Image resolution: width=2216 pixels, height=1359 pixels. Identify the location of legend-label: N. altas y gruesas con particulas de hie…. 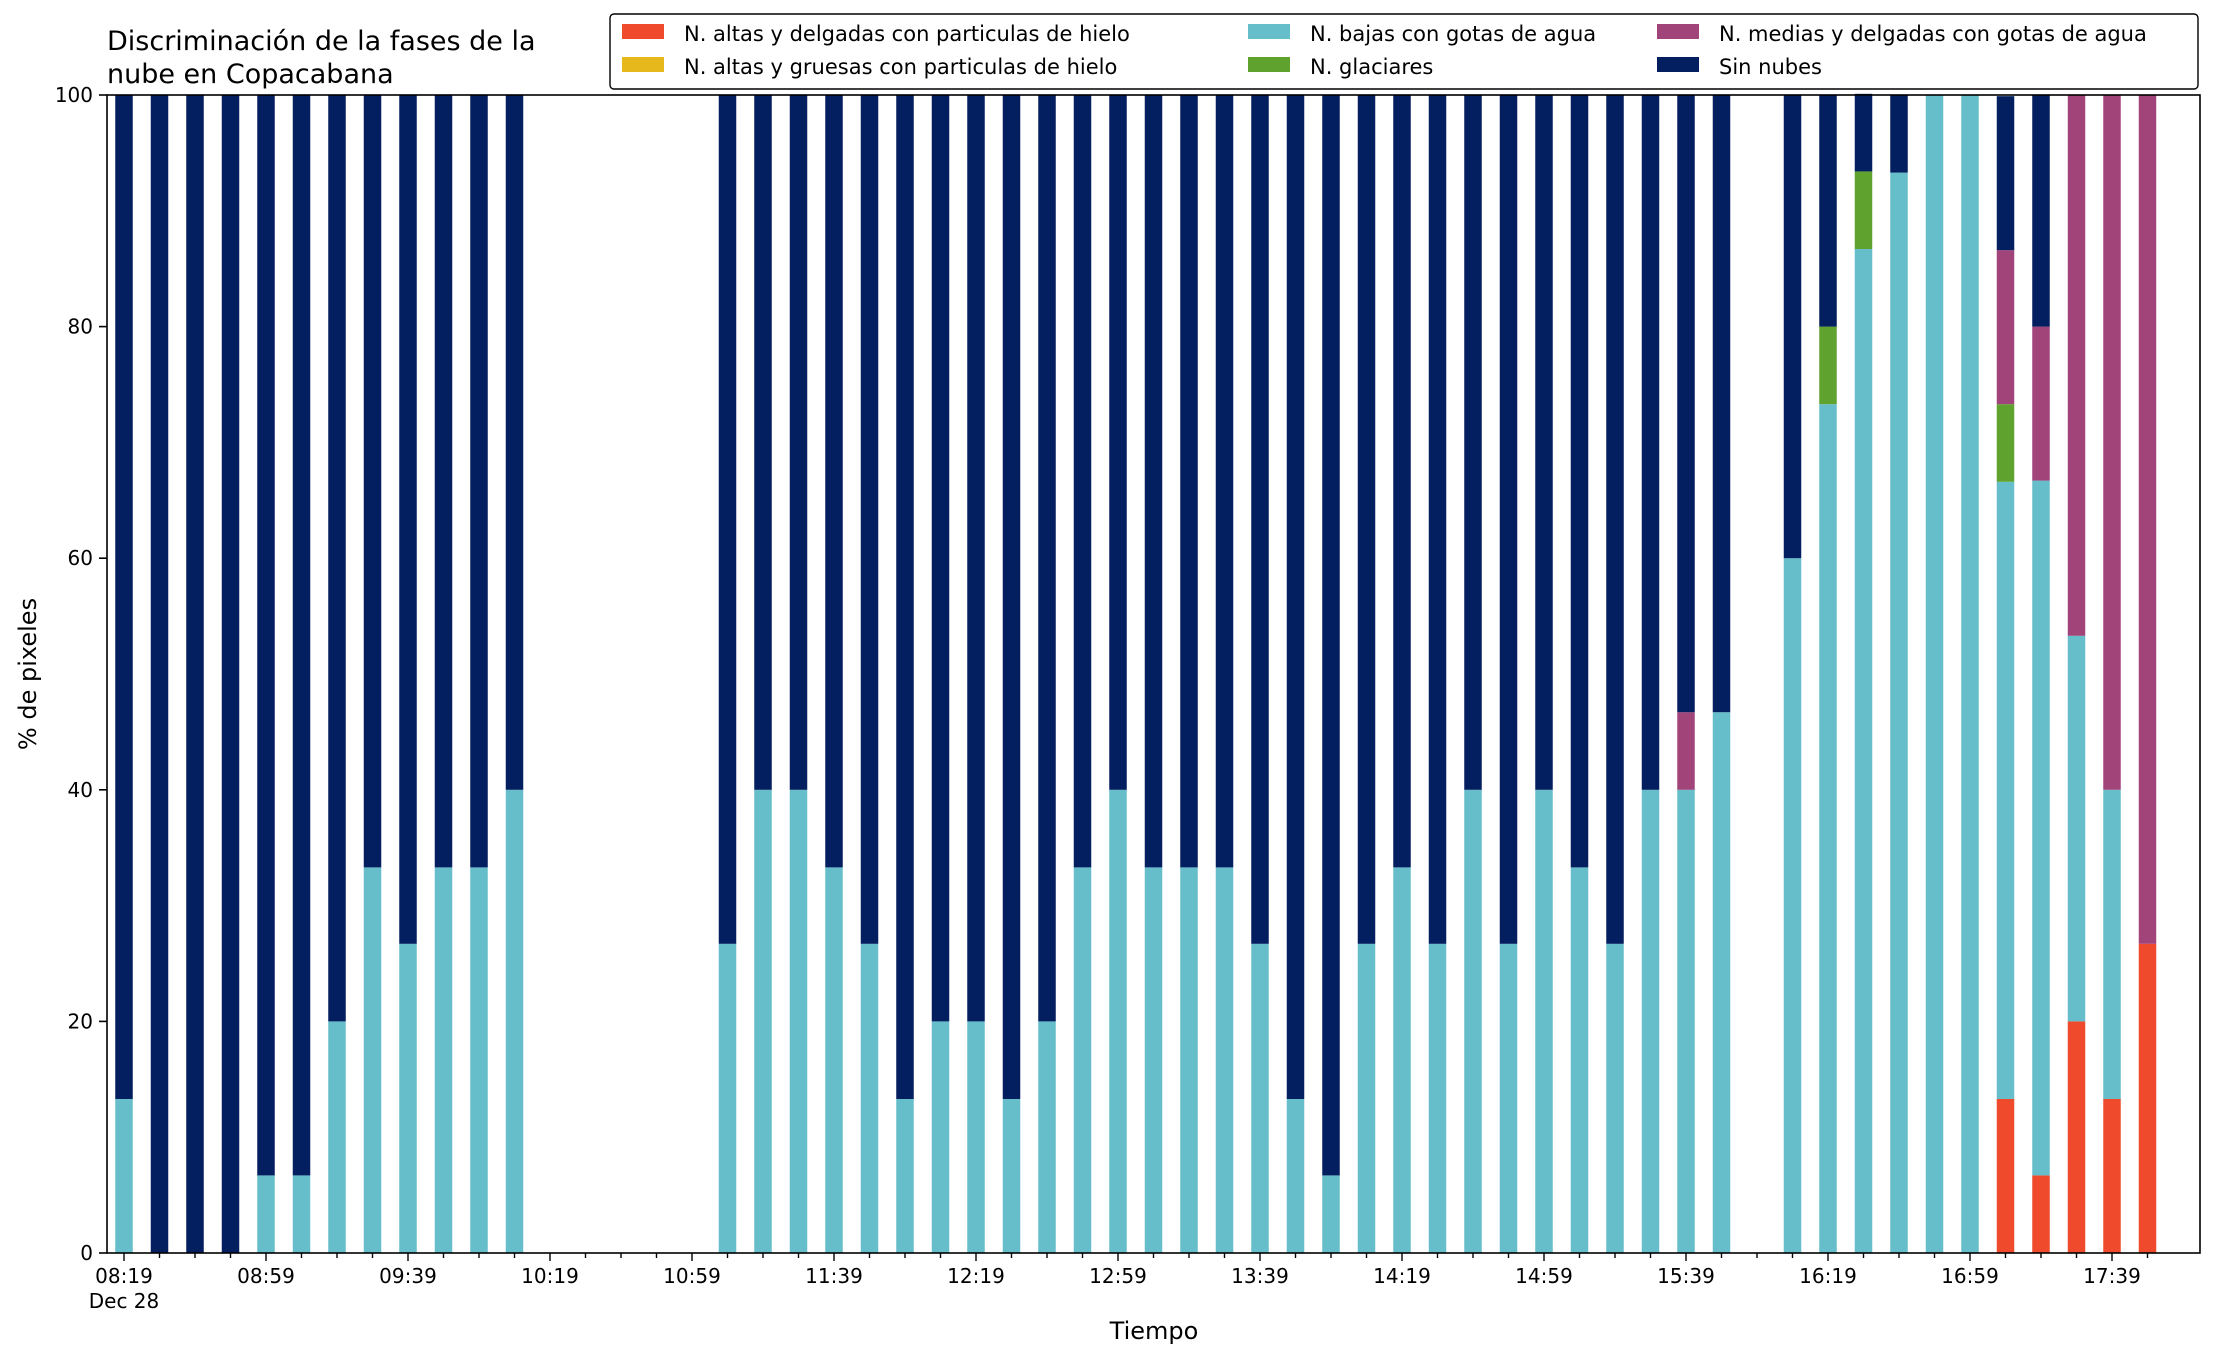
(900, 67).